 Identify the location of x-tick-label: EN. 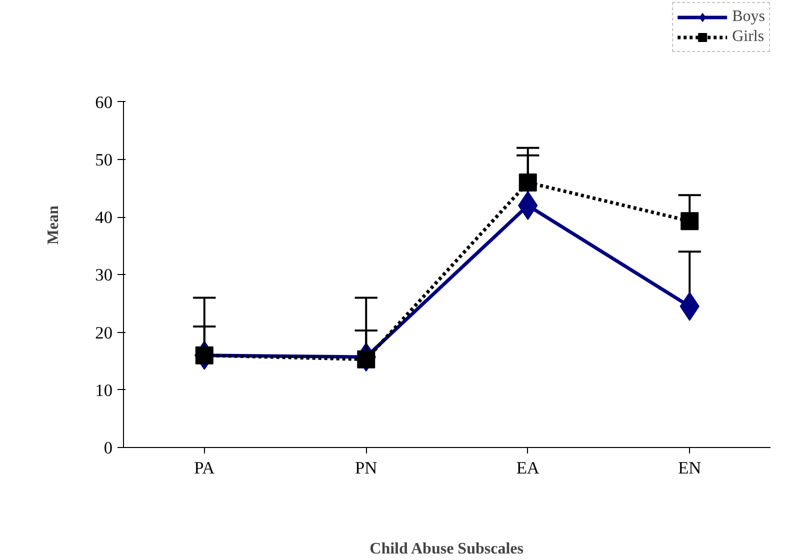
(690, 468).